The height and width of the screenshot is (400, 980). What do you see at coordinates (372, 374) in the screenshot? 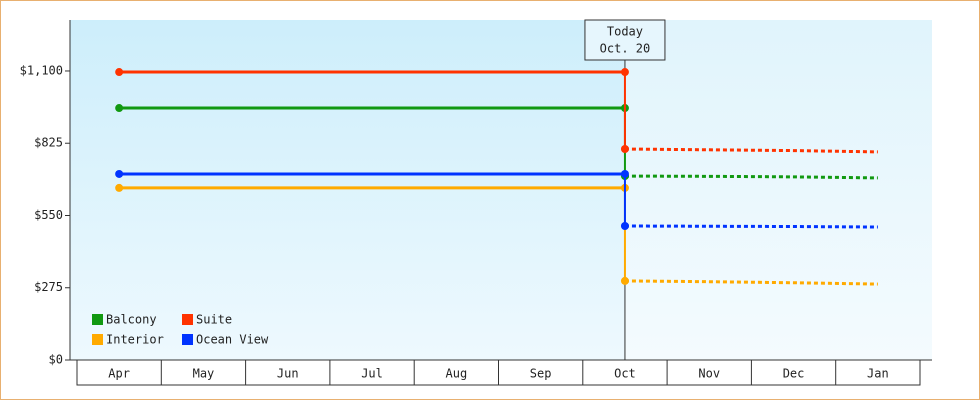
I see `x-tick-label: Jul` at bounding box center [372, 374].